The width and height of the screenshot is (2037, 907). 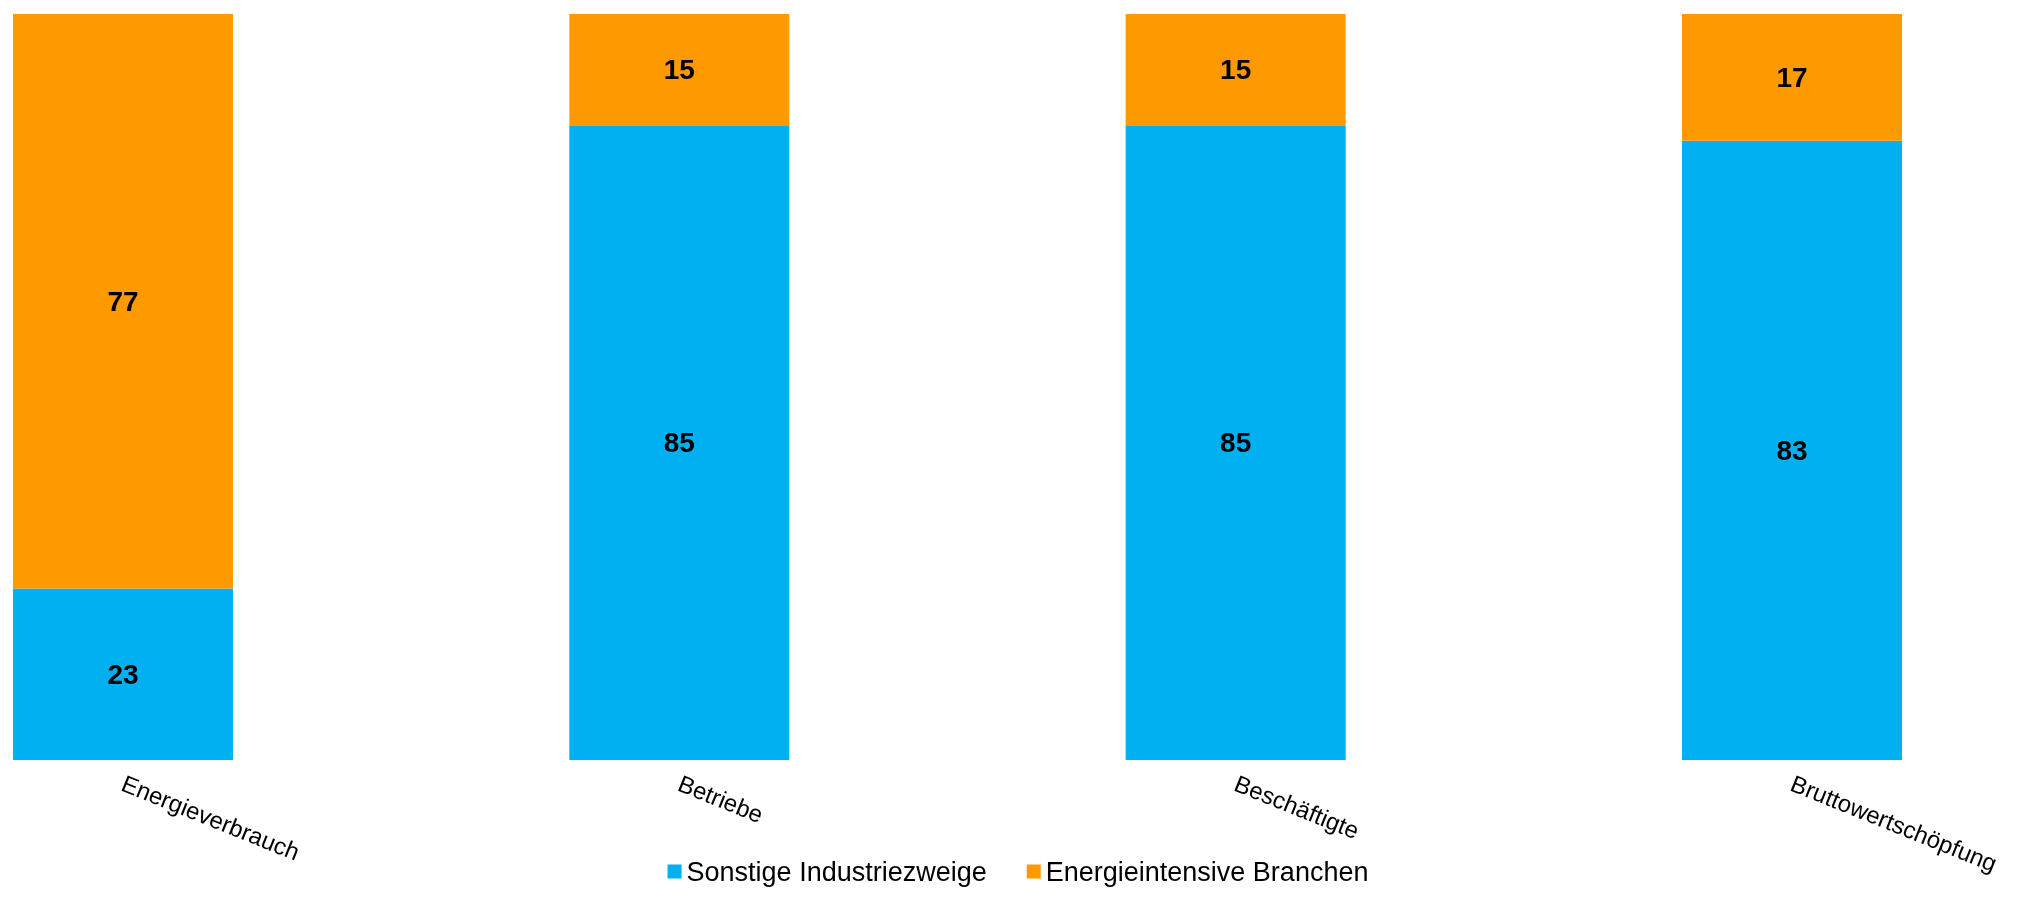 What do you see at coordinates (1207, 871) in the screenshot?
I see `legend-label: Energieintensive Branchen` at bounding box center [1207, 871].